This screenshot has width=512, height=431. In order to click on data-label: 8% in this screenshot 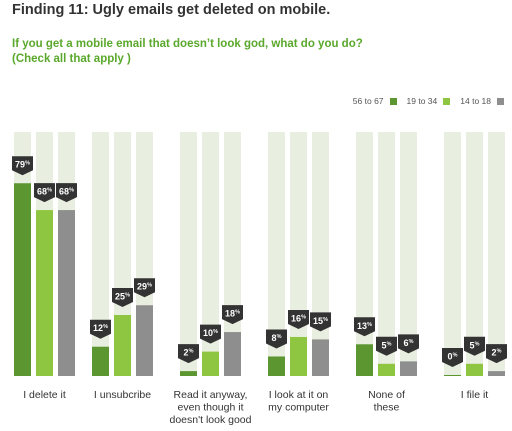, I will do `click(277, 338)`.